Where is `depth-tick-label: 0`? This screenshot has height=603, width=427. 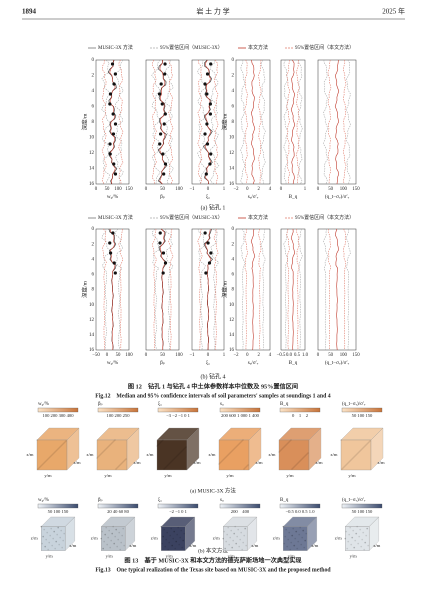
depth-tick-label: 0 is located at coordinates (93, 60).